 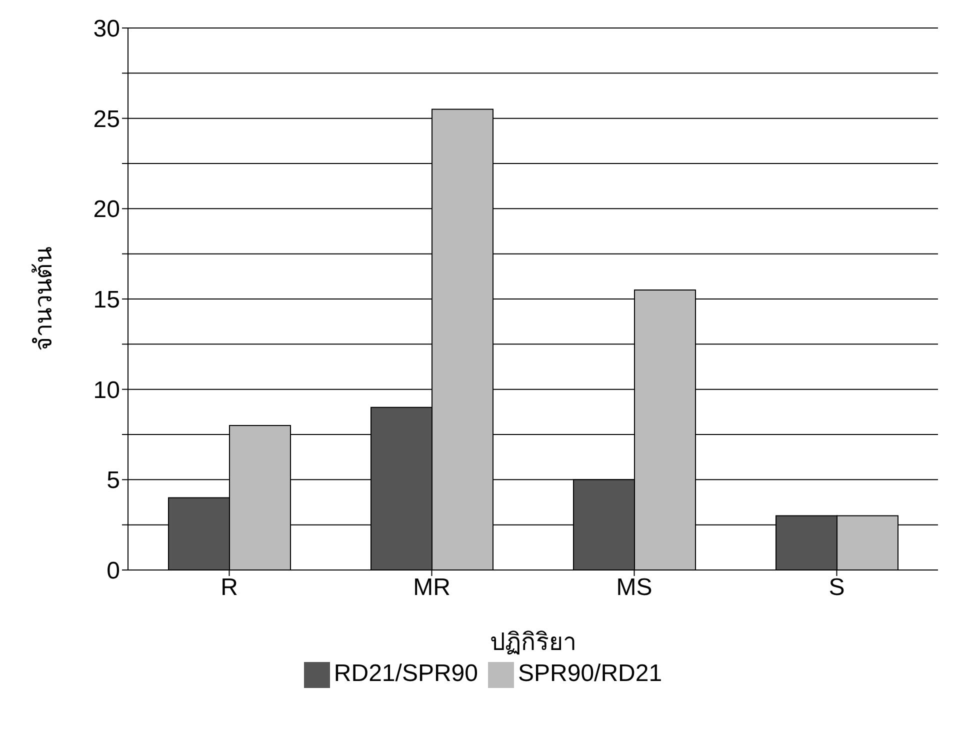 What do you see at coordinates (44, 299) in the screenshot?
I see `y-axis-title: จำนวนต้น` at bounding box center [44, 299].